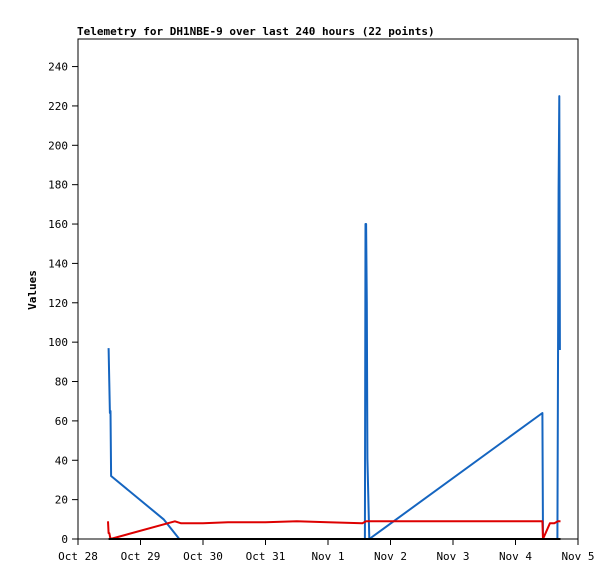  Describe the element at coordinates (452, 556) in the screenshot. I see `x-tick-label: Nov 3` at that location.